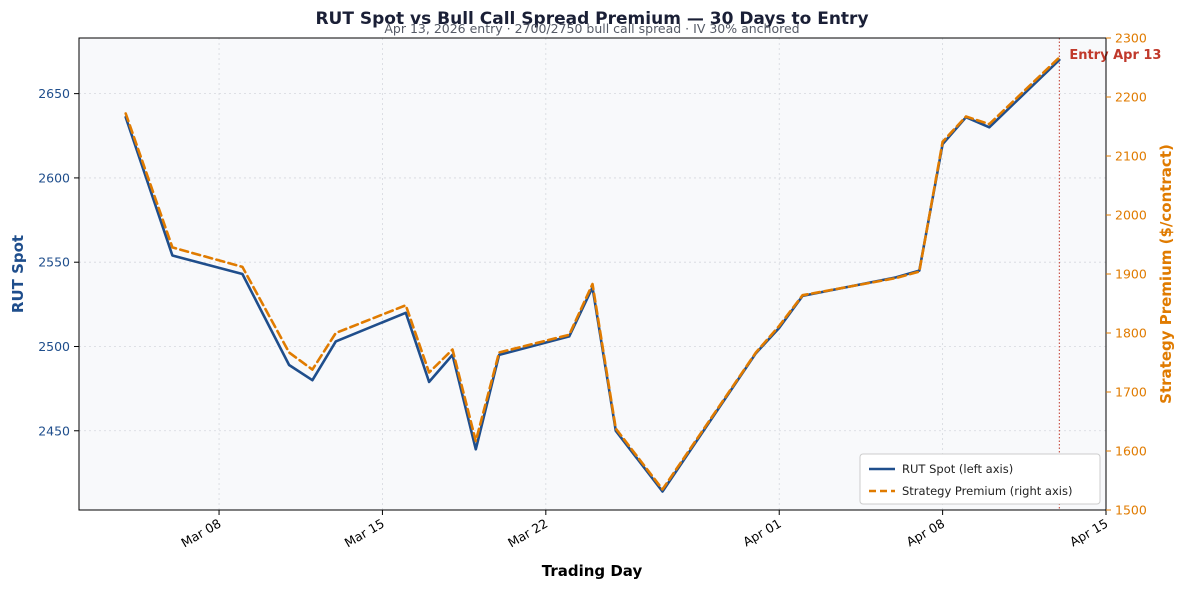 This screenshot has width=1185, height=589. I want to click on x-tick-label: Apr 08, so click(925, 533).